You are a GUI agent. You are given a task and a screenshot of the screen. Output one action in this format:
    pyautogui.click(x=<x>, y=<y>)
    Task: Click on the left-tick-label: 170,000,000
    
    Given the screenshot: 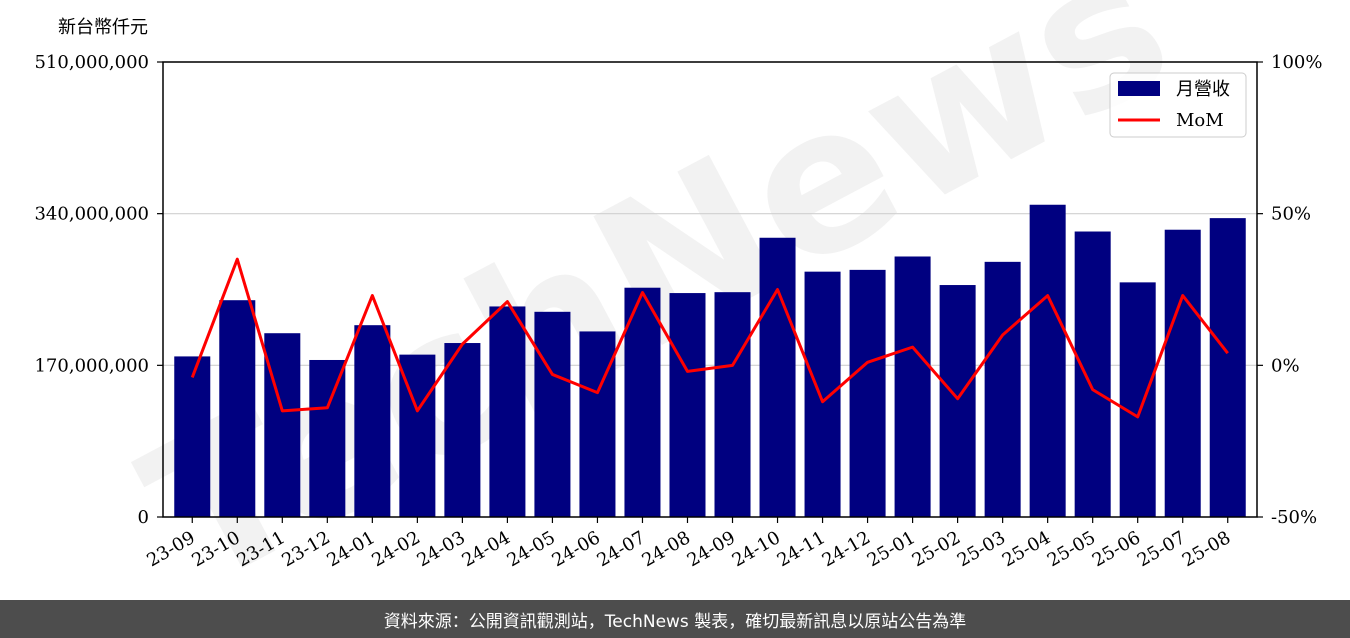 What is the action you would take?
    pyautogui.click(x=91, y=365)
    